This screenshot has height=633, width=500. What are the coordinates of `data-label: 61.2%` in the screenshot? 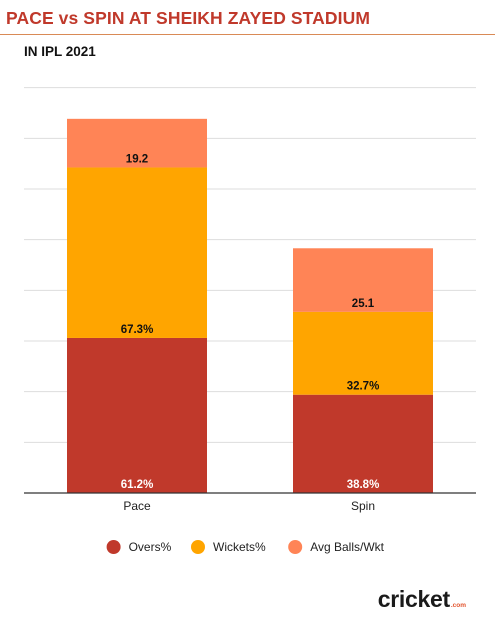 It's located at (137, 485).